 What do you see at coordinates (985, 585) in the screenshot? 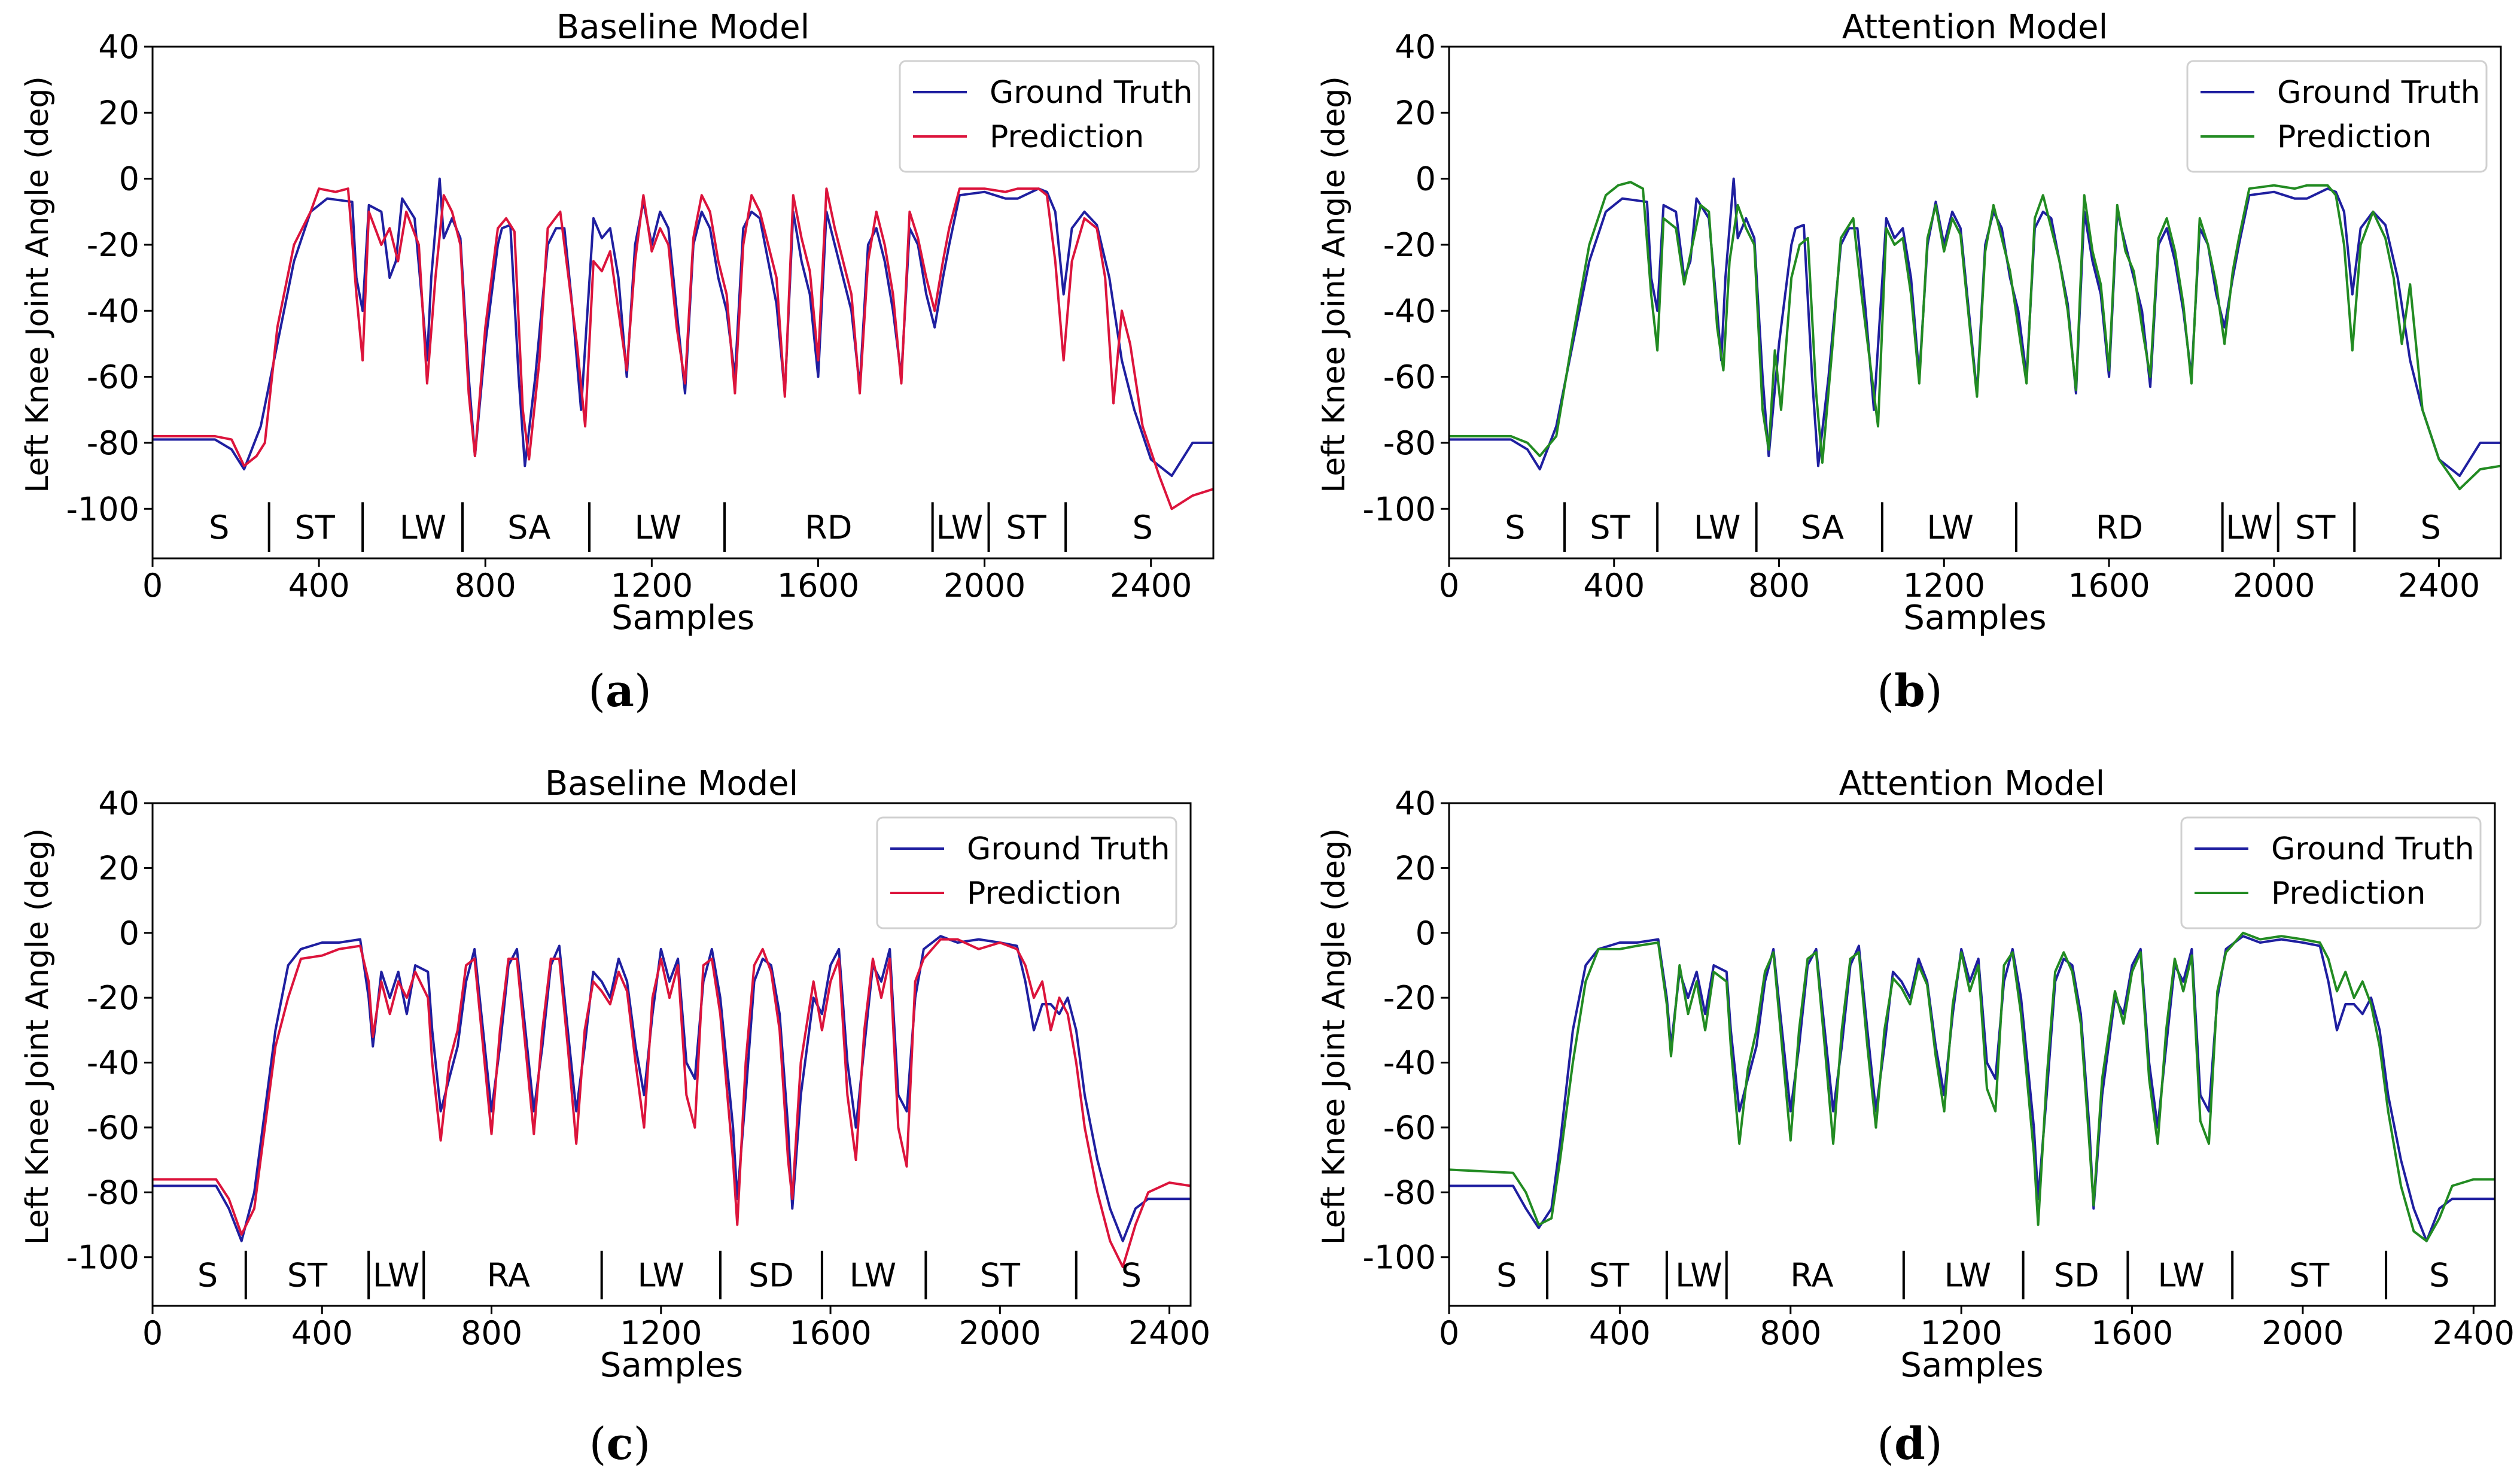
I see `x-tick-label: 2000` at bounding box center [985, 585].